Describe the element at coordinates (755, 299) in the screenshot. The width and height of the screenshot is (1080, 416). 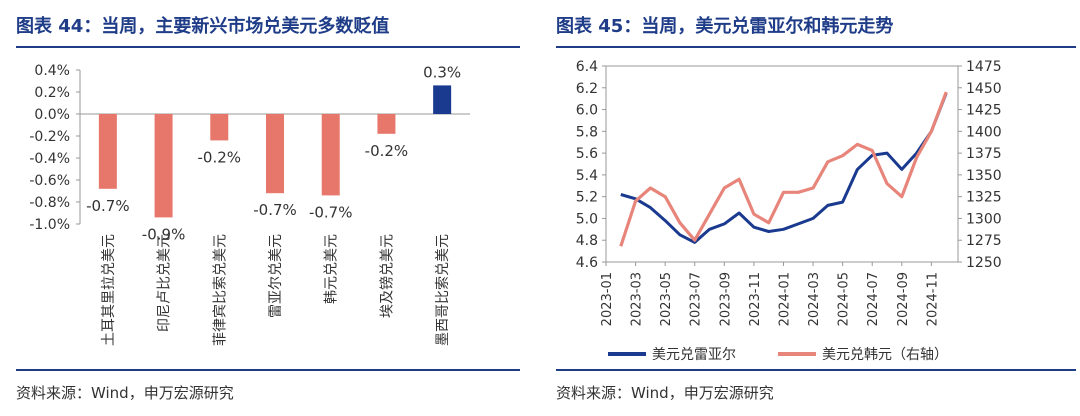
I see `x-tick-label: 2023-11` at that location.